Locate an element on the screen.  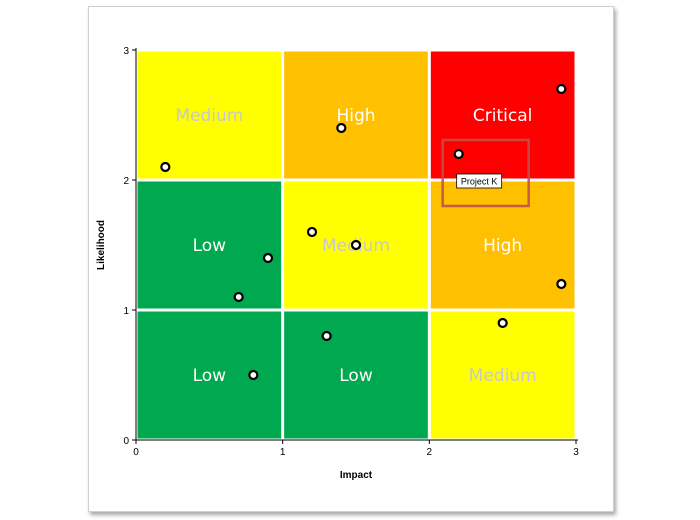
highlight-box is located at coordinates (485, 173).